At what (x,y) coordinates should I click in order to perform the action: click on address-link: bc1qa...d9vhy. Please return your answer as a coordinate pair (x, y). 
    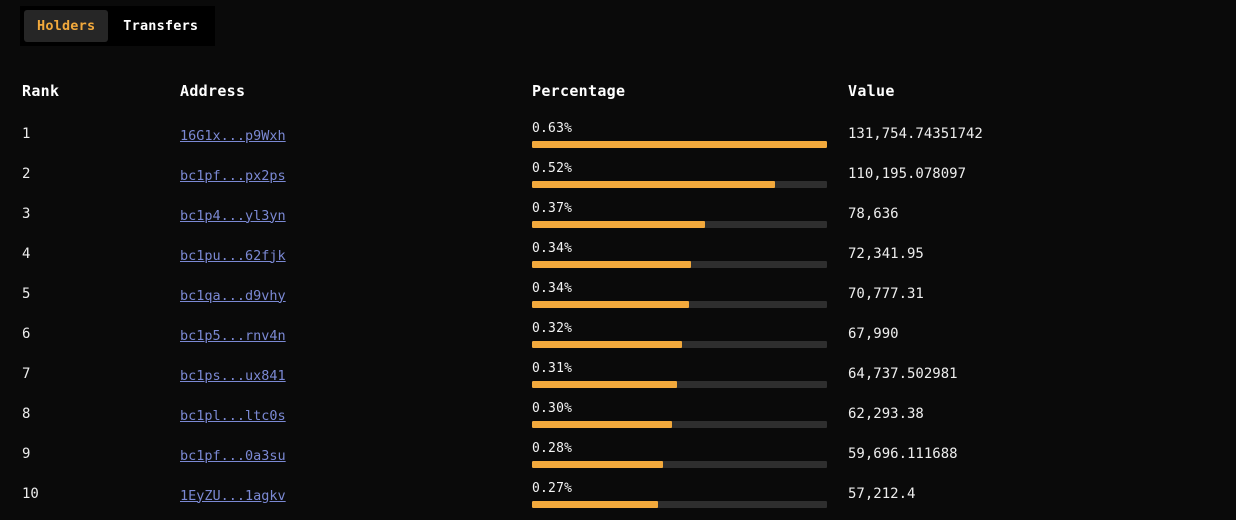
    Looking at the image, I should click on (233, 295).